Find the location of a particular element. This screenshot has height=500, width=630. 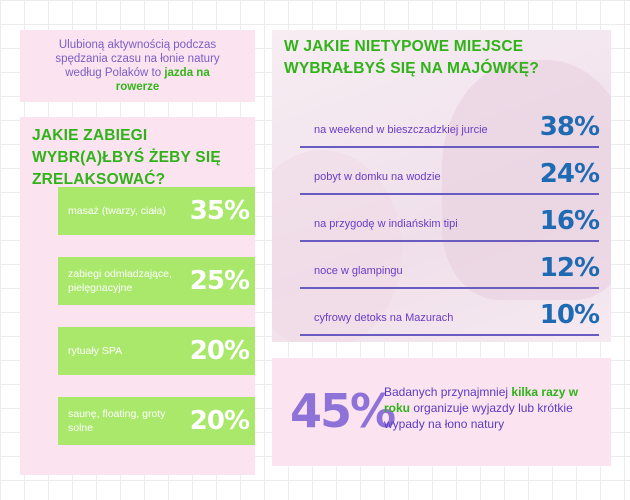

relax-bar-label: rytuały SPA is located at coordinates (95, 351).